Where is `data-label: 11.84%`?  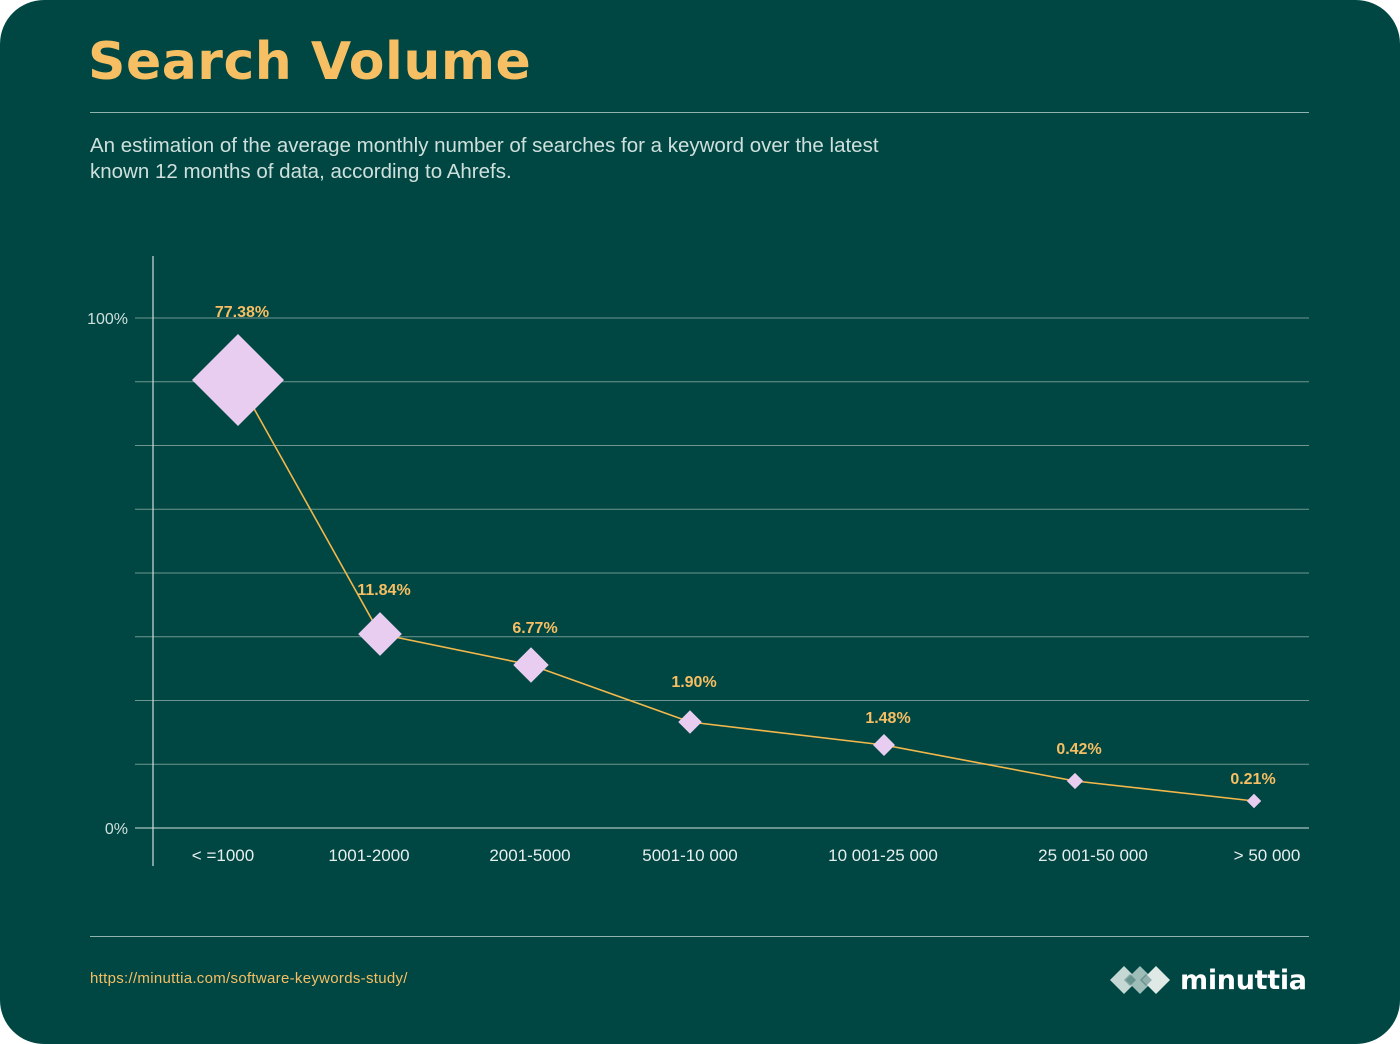
data-label: 11.84% is located at coordinates (383, 590).